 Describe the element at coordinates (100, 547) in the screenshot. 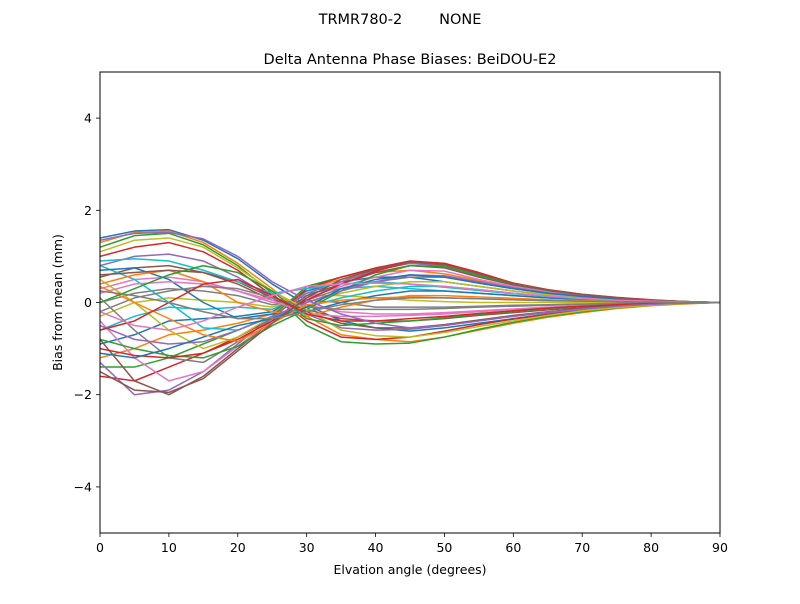

I see `x-tick-label: 0` at that location.